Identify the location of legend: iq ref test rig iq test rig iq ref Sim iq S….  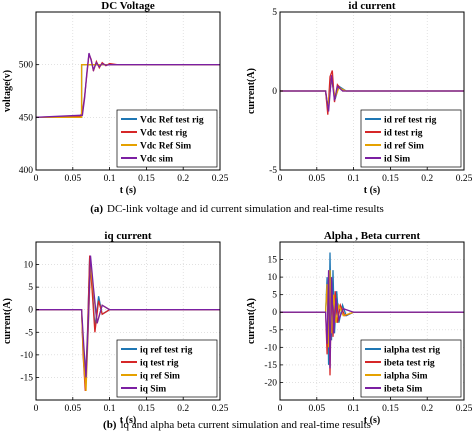
(167, 368).